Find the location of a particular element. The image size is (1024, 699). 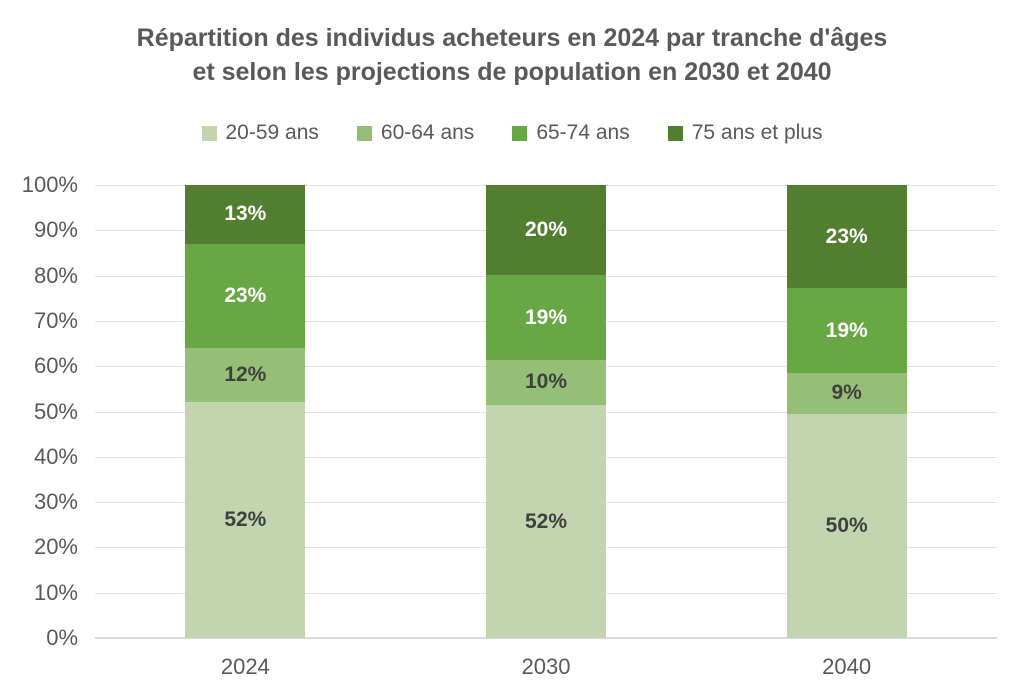

segment-data-label: 13% is located at coordinates (245, 213).